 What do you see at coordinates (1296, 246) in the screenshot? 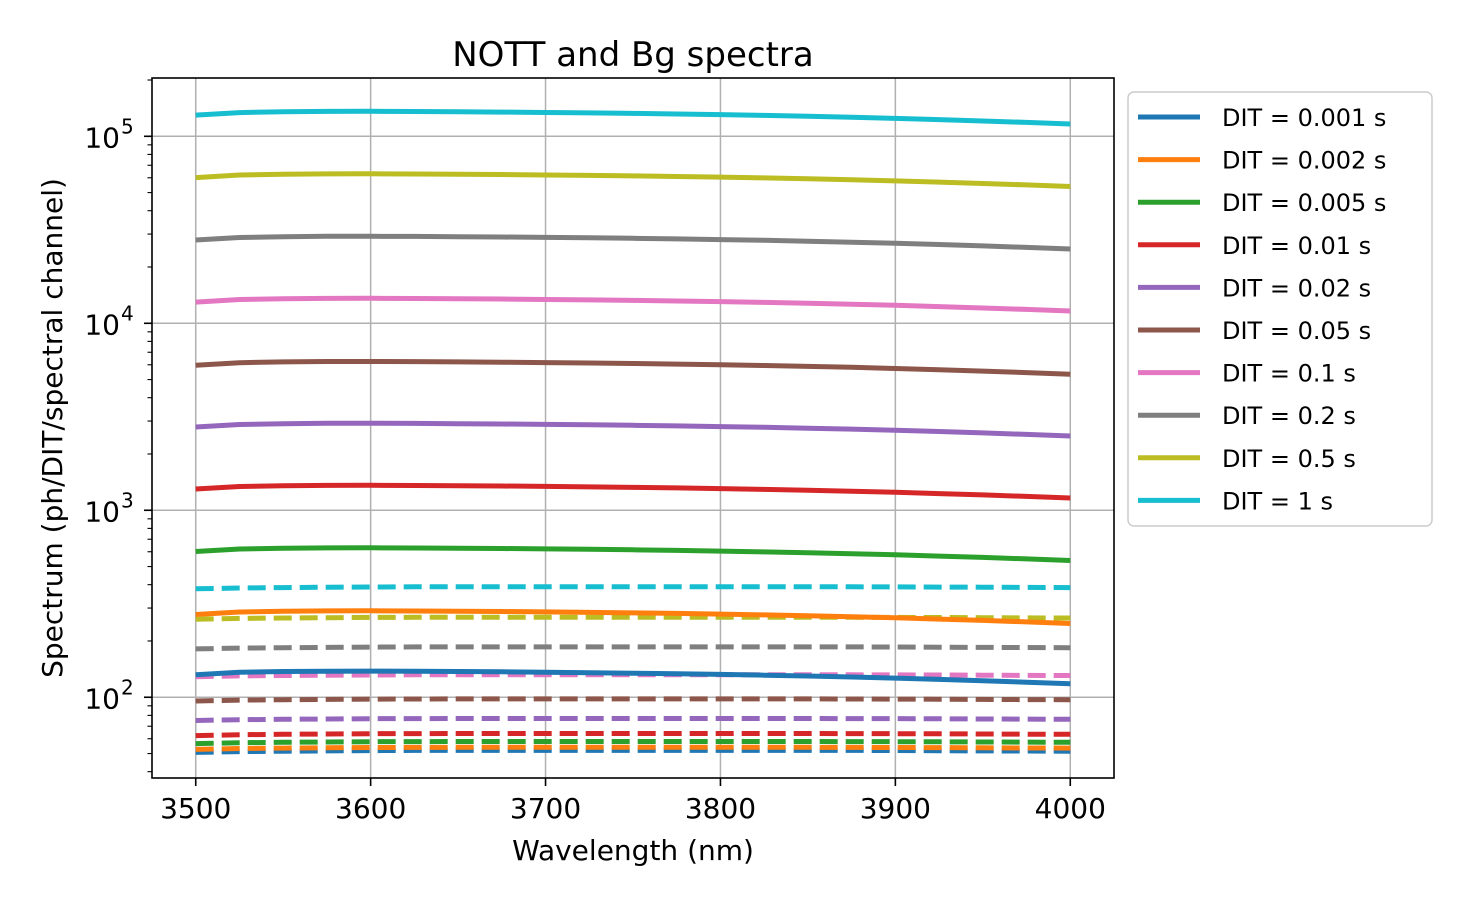
I see `legend-label: DIT = 0.01 s` at bounding box center [1296, 246].